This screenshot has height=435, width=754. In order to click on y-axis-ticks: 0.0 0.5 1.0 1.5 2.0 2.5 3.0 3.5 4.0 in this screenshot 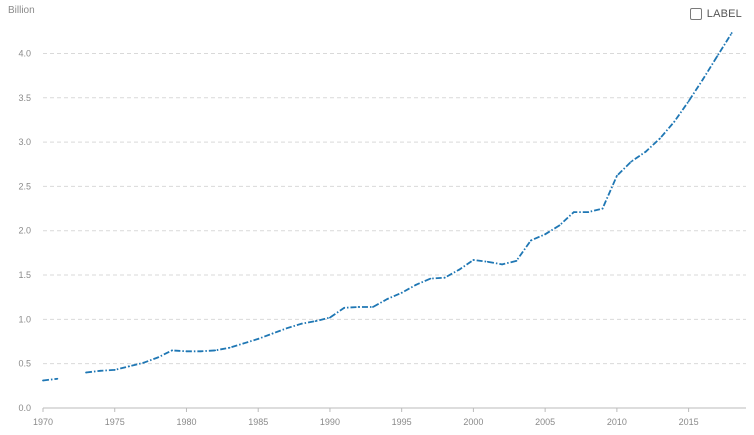, I will do `click(24, 230)`.